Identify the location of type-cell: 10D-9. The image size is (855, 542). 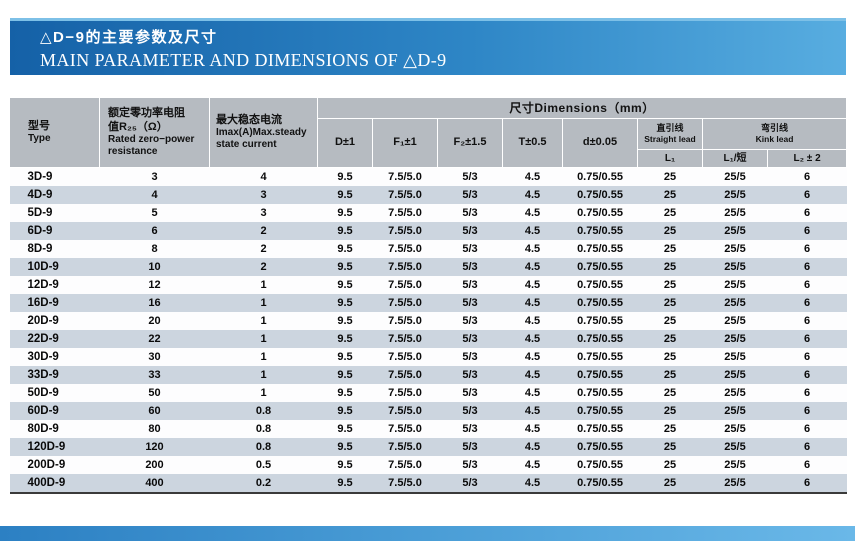
(43, 267).